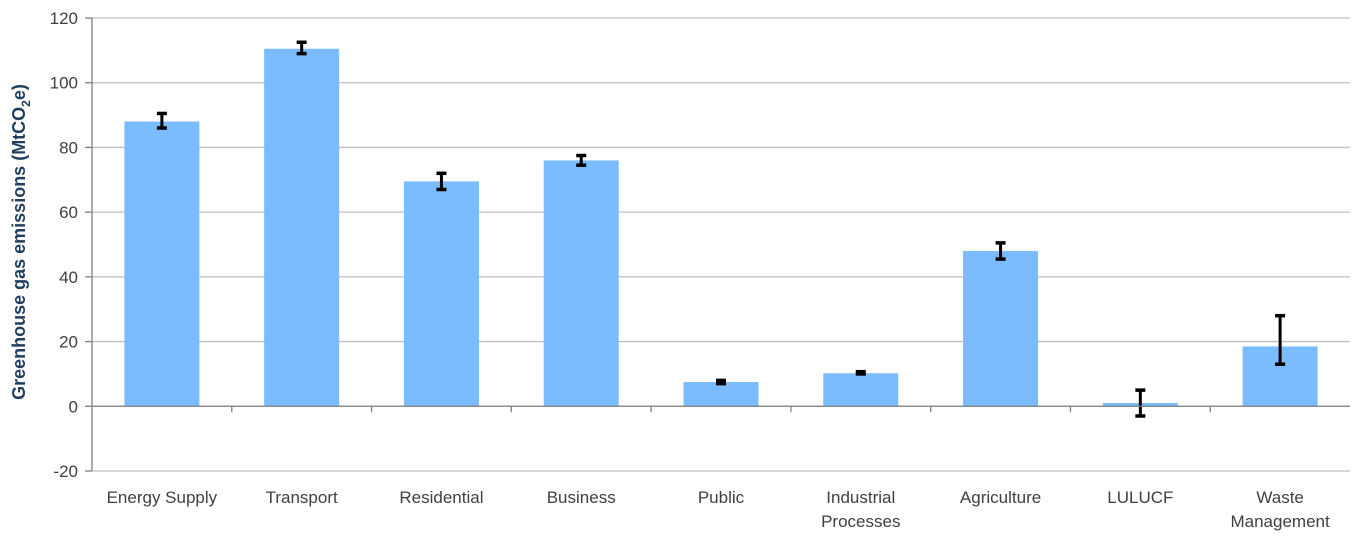 This screenshot has height=537, width=1360. I want to click on y-tick-labels: -20 0 20 40 60 80 100 120, so click(64, 245).